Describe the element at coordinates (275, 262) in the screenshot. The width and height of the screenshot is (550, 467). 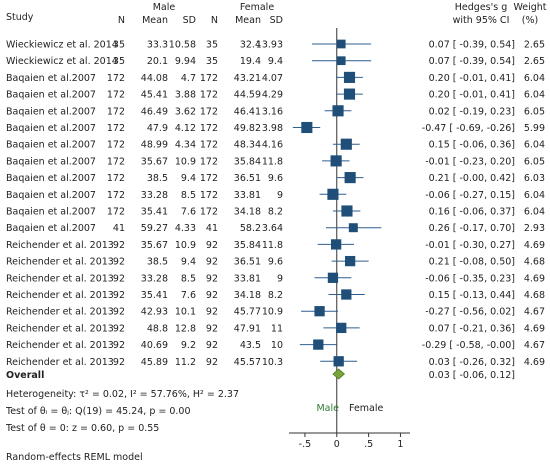
I see `sd-female: 9.6` at that location.